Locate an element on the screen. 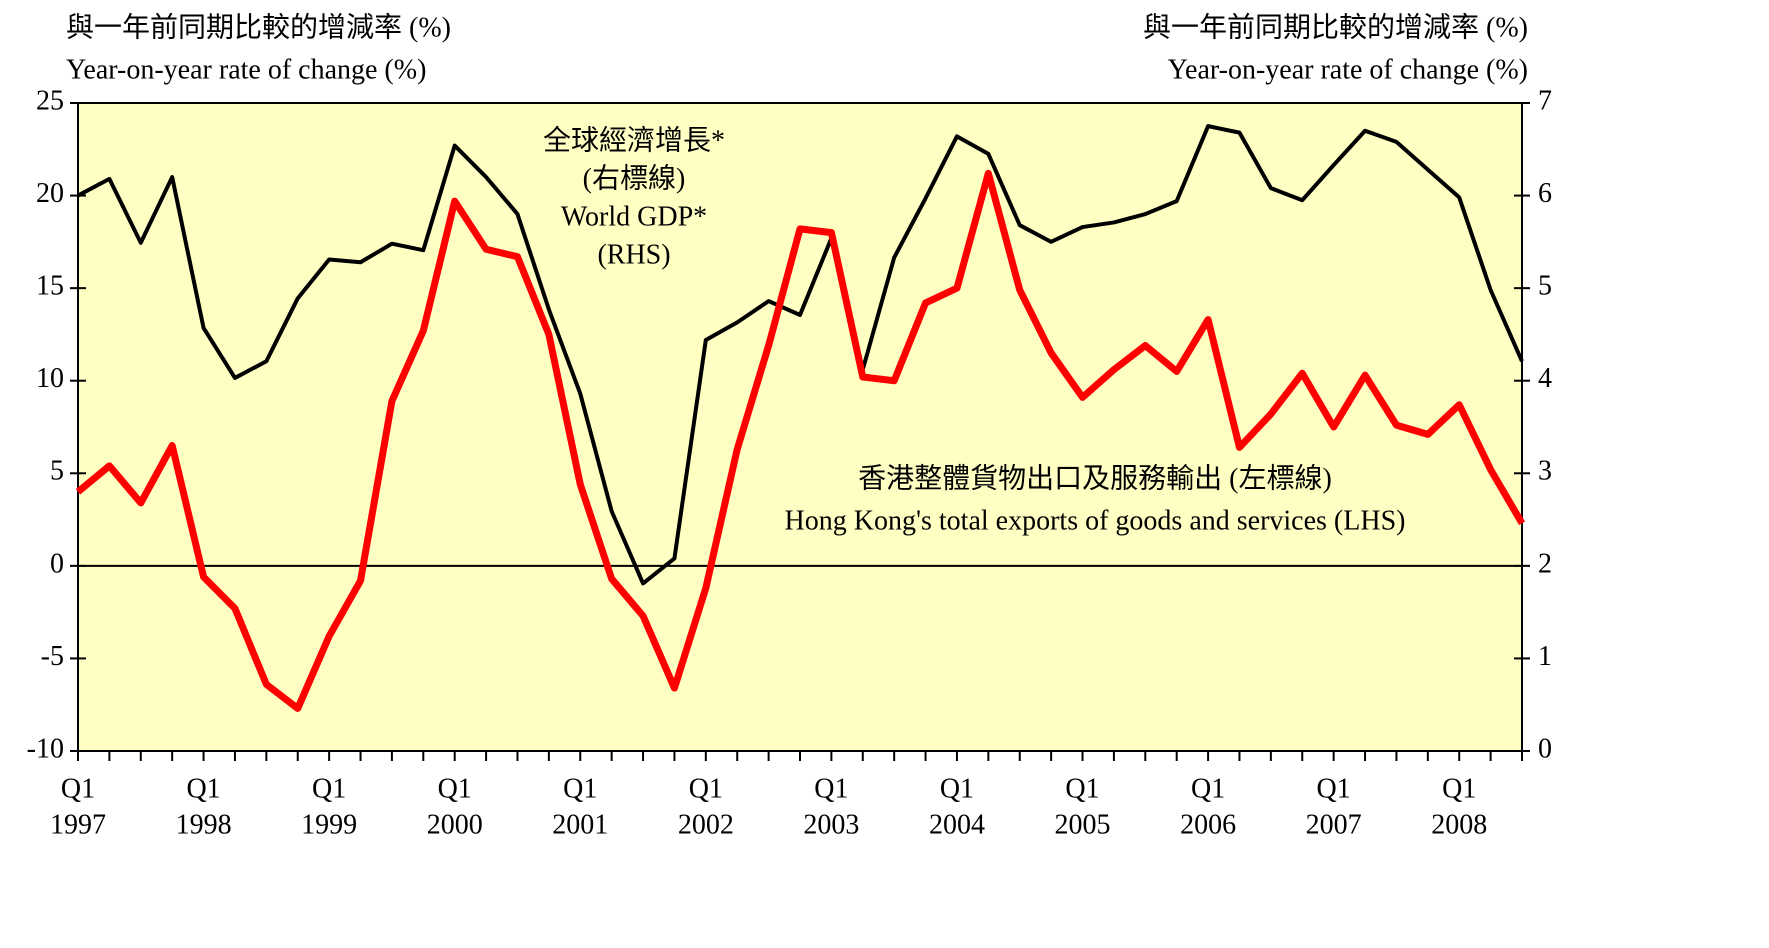 This screenshot has width=1769, height=948. y2-tick-label: 4 is located at coordinates (1545, 378).